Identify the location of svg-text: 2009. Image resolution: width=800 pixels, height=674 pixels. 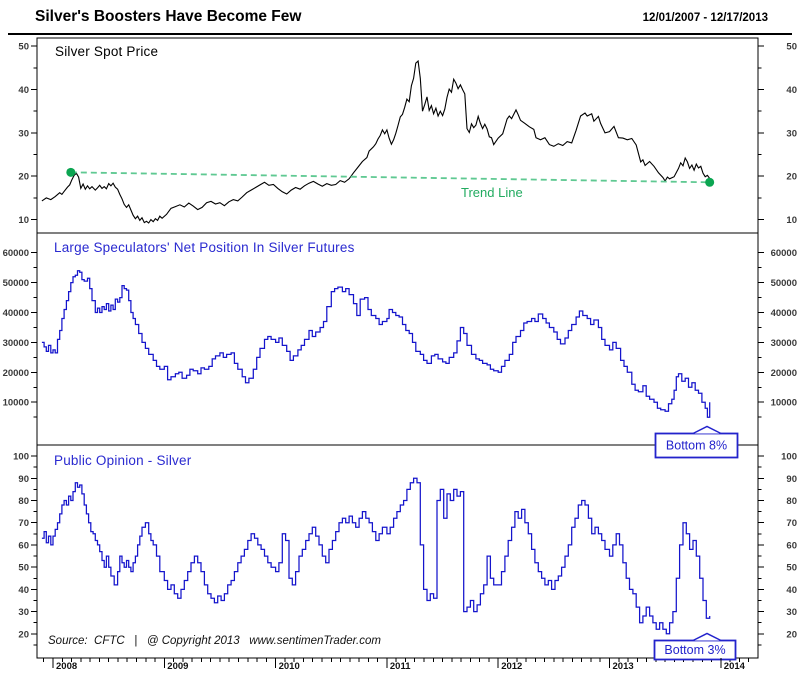
(177, 666).